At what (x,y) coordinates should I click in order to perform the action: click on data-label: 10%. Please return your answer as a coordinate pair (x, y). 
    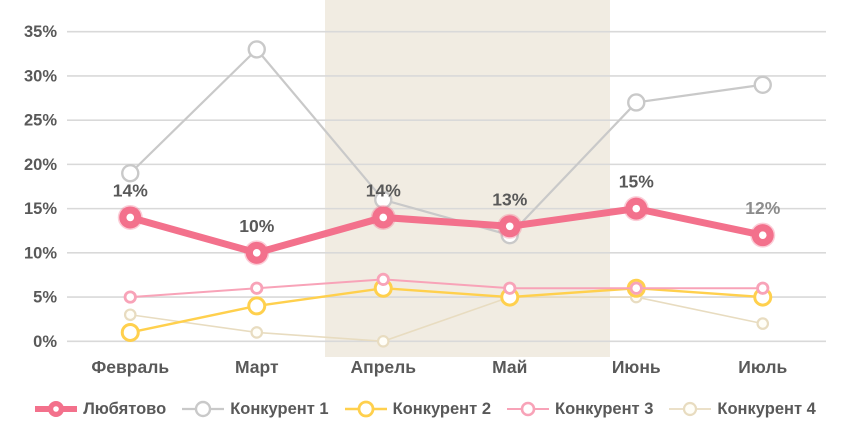
    Looking at the image, I should click on (256, 226).